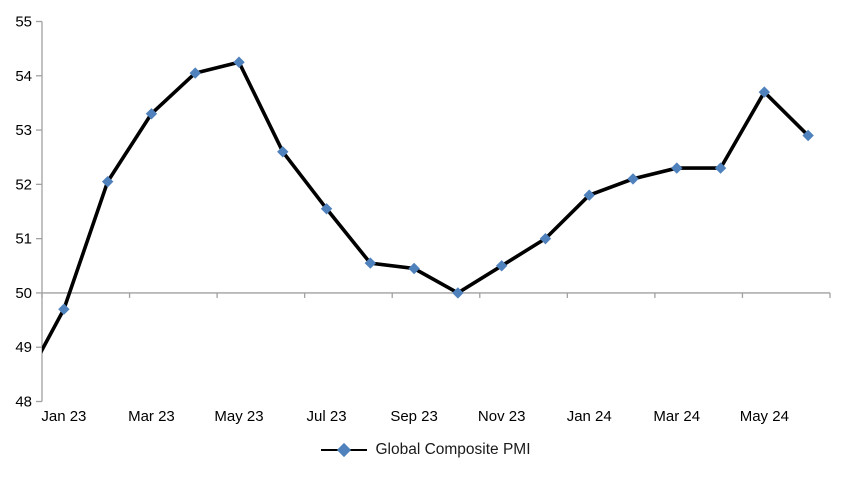  I want to click on chart-legend: Global Composite PMI, so click(426, 450).